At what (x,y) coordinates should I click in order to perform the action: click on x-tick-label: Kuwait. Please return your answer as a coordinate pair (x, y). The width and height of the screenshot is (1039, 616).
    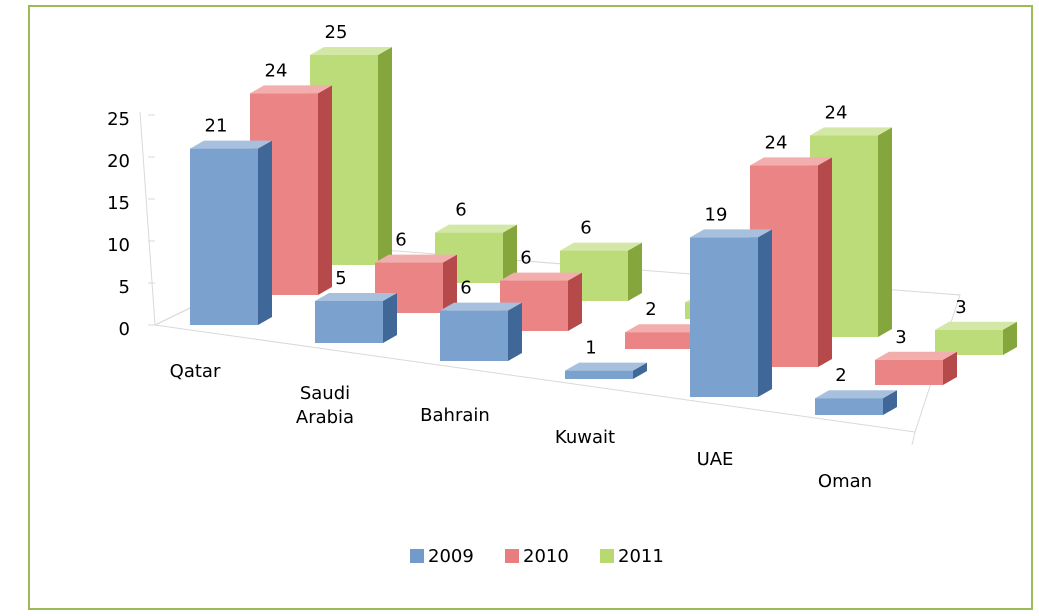
    Looking at the image, I should click on (585, 437).